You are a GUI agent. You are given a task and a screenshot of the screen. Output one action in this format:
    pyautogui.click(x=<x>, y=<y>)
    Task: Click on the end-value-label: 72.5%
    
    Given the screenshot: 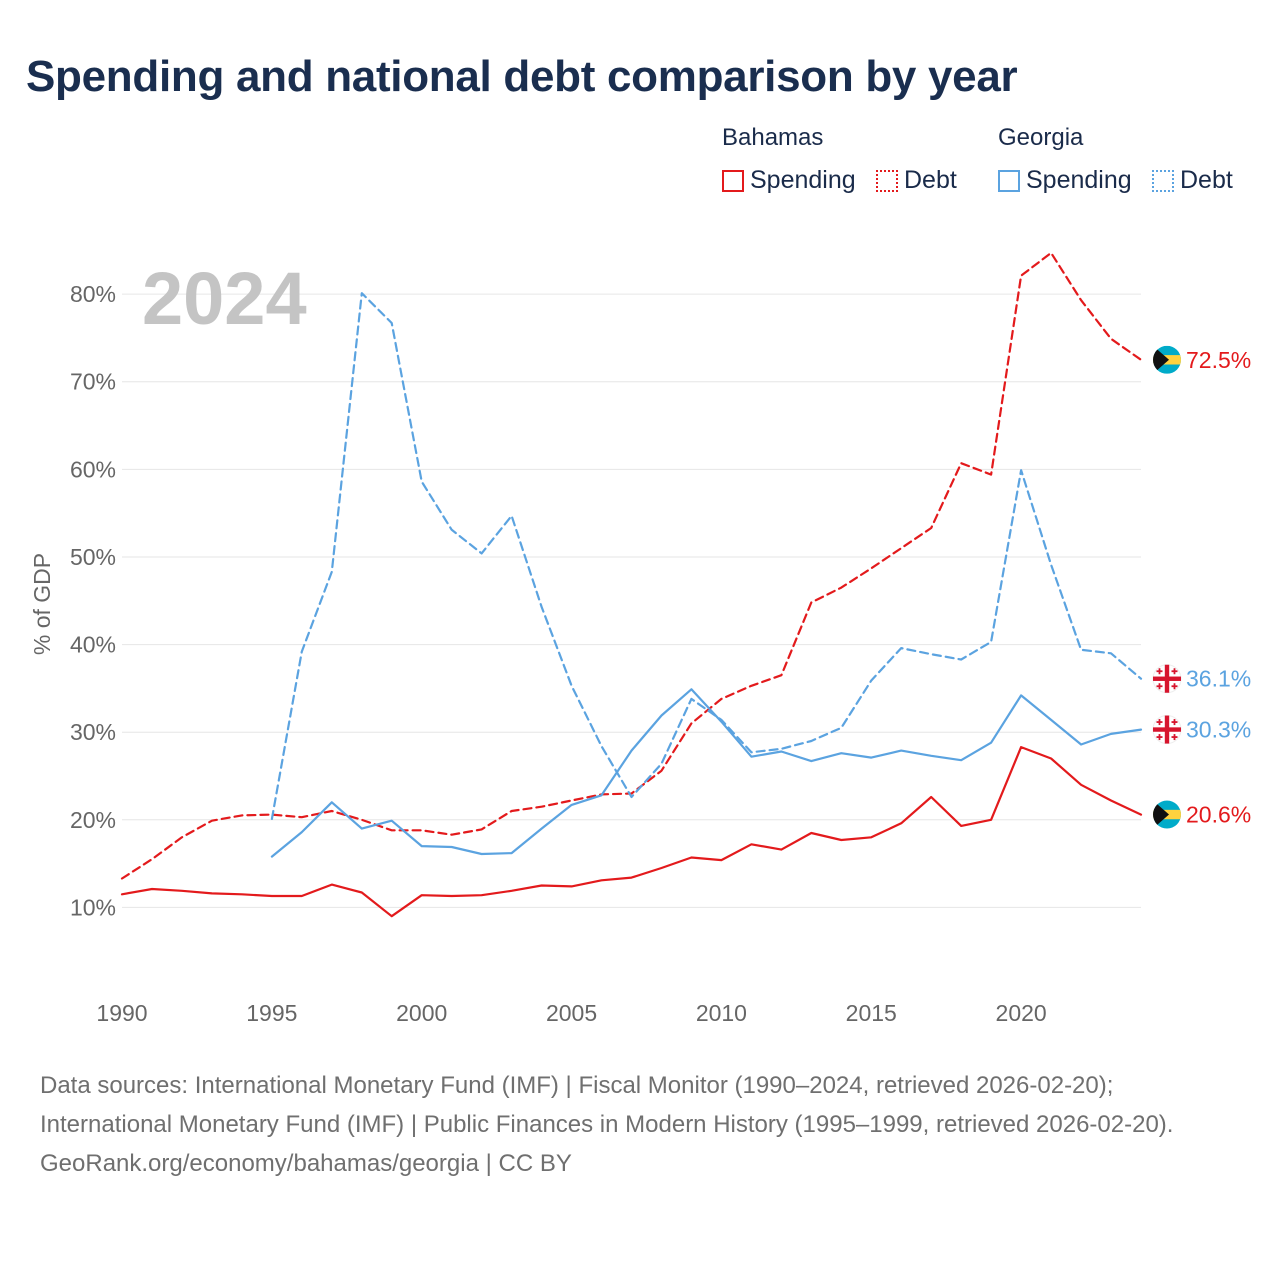 What is the action you would take?
    pyautogui.click(x=1218, y=360)
    